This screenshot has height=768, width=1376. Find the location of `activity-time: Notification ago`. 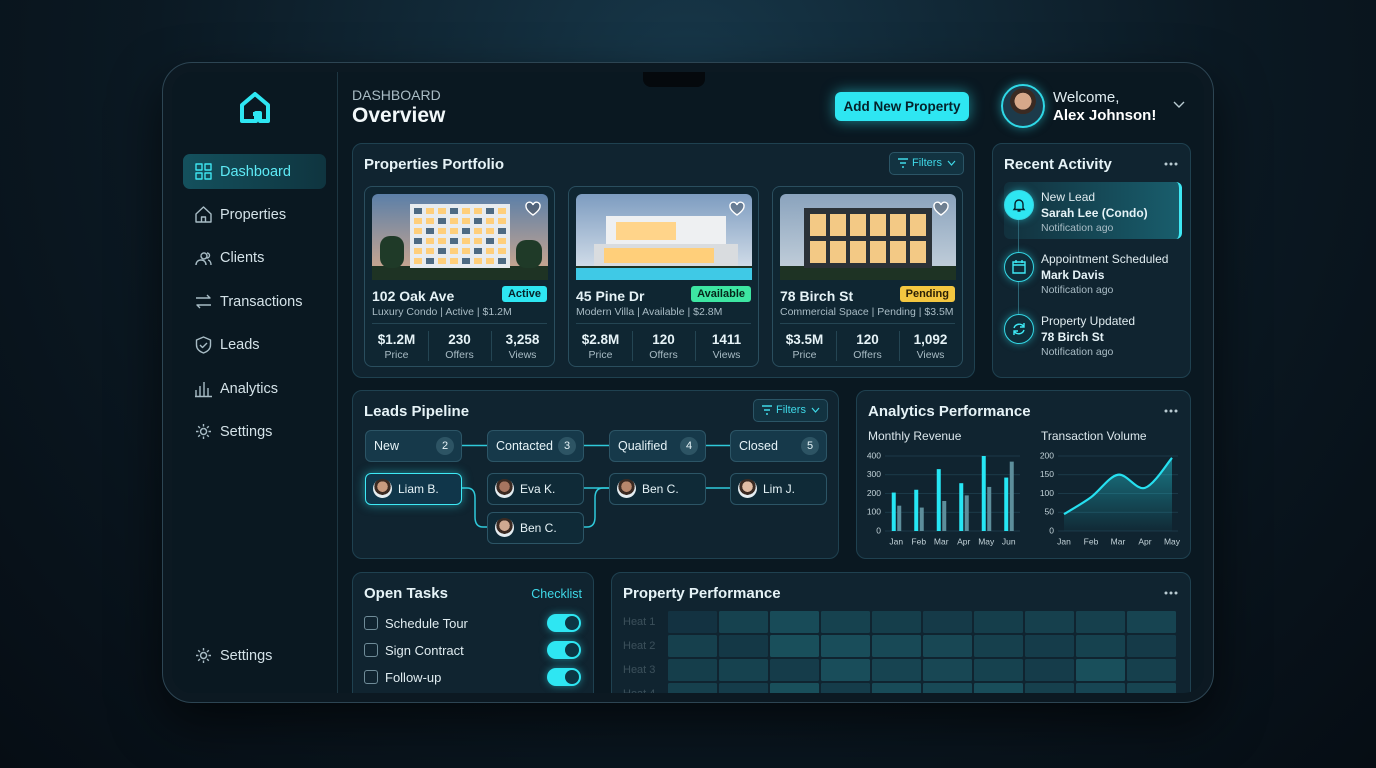

activity-time: Notification ago is located at coordinates (1077, 352).